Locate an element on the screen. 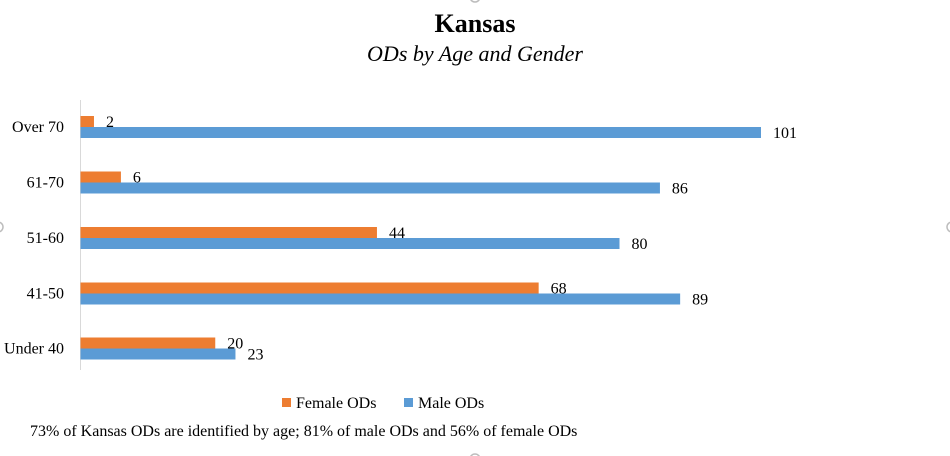 The height and width of the screenshot is (456, 950). legend: Female ODs Male ODs is located at coordinates (383, 403).